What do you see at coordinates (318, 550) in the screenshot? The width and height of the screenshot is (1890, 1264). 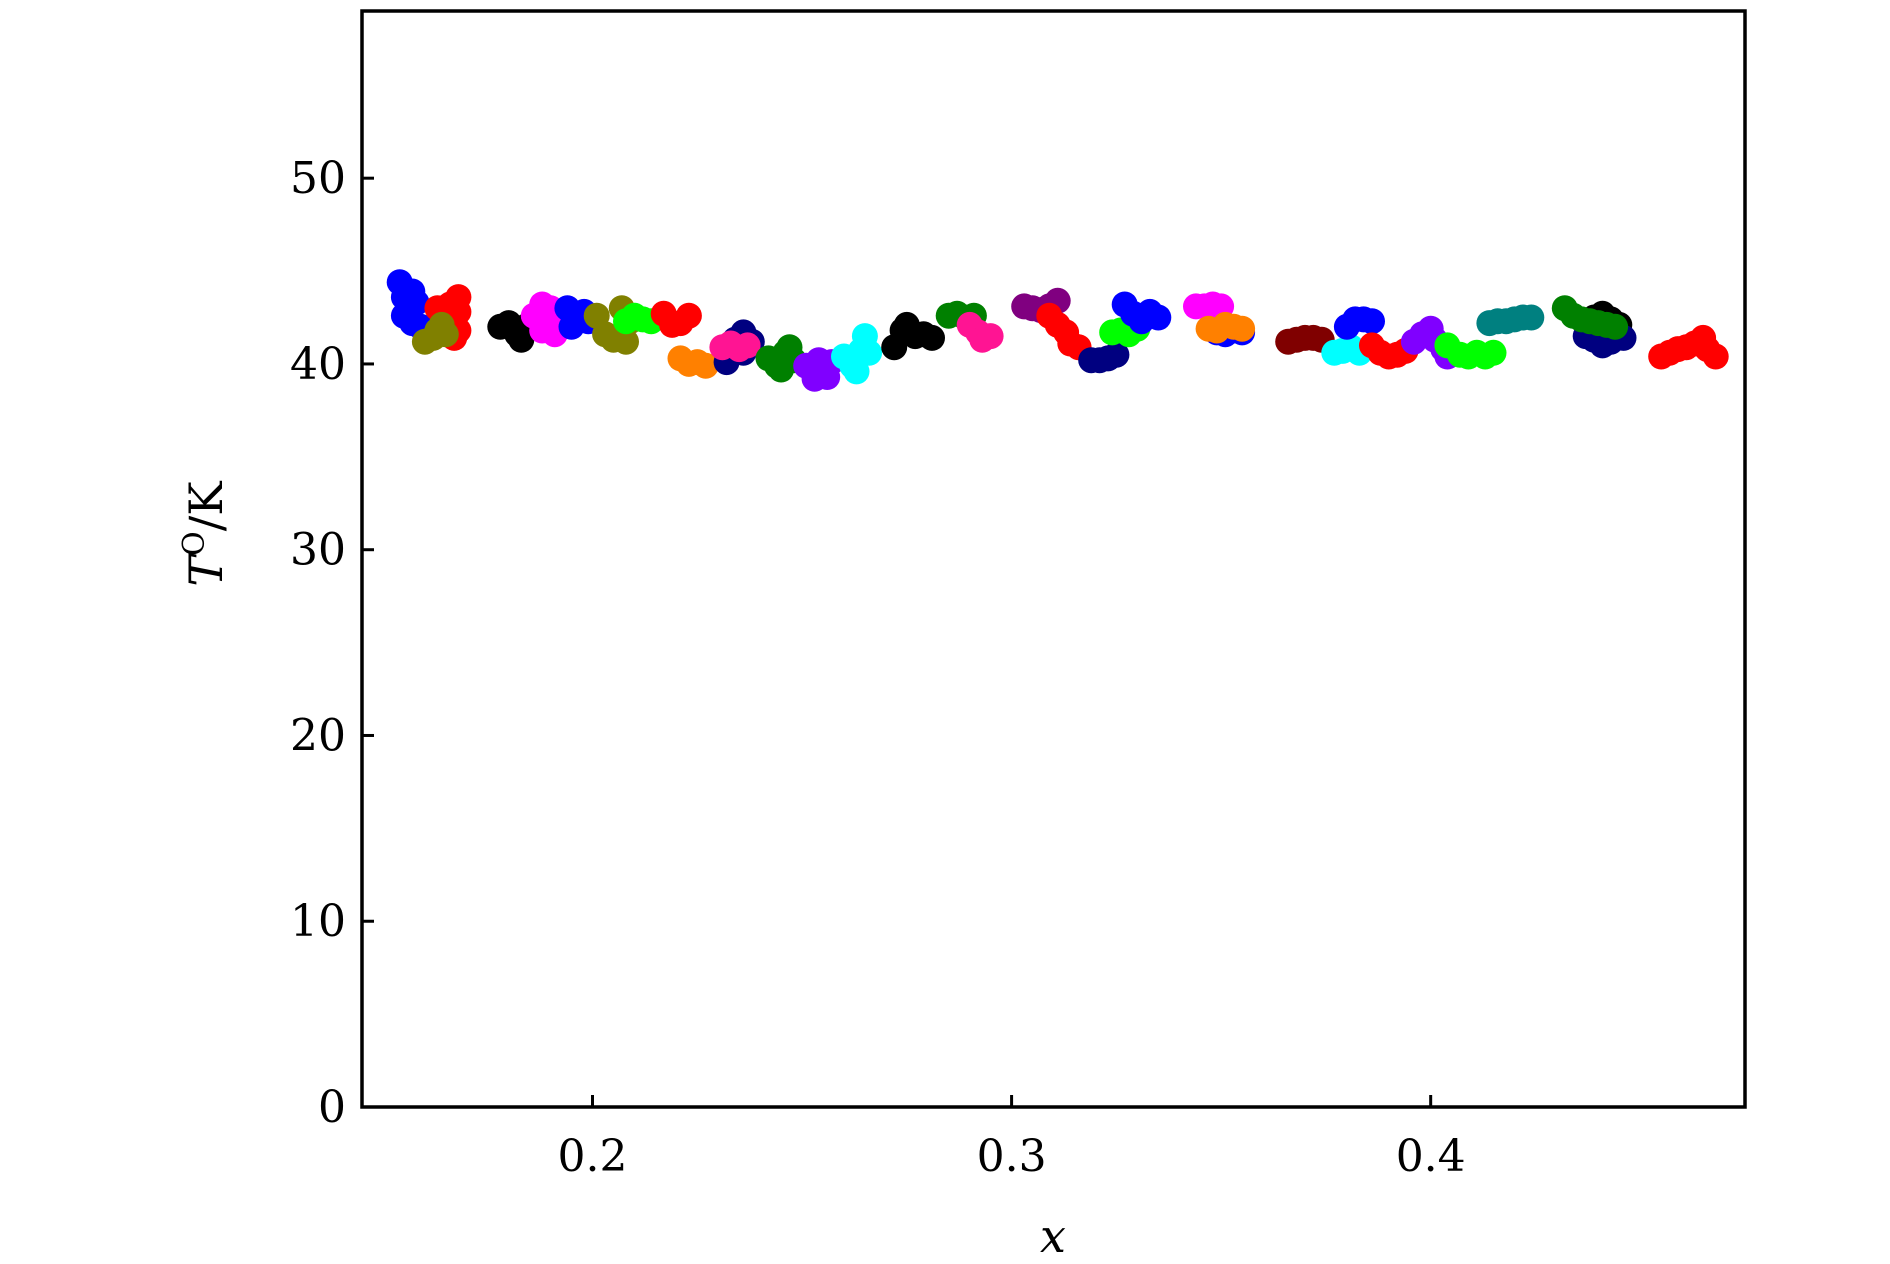 I see `y-tick-label: 30` at bounding box center [318, 550].